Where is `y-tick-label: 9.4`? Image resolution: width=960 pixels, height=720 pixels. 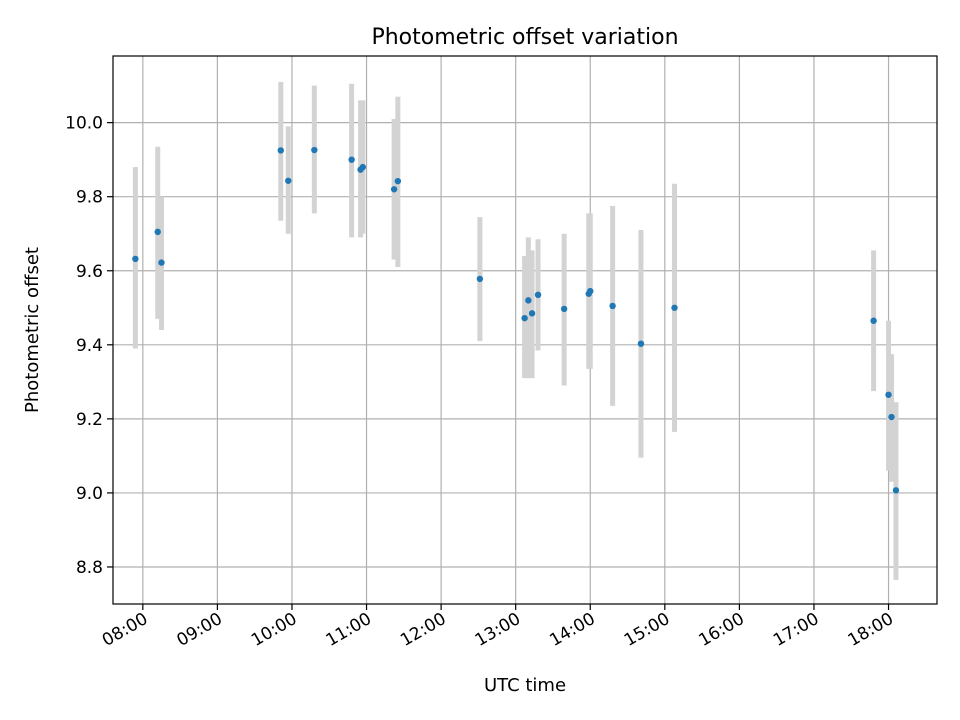
y-tick-label: 9.4 is located at coordinates (89, 346).